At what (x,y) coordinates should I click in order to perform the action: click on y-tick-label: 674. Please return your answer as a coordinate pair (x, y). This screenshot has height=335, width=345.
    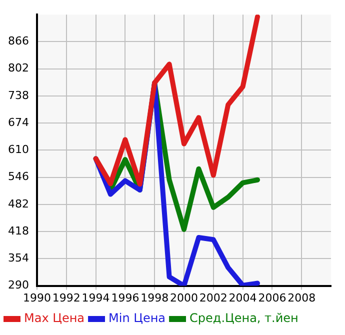
    Looking at the image, I should click on (18, 122).